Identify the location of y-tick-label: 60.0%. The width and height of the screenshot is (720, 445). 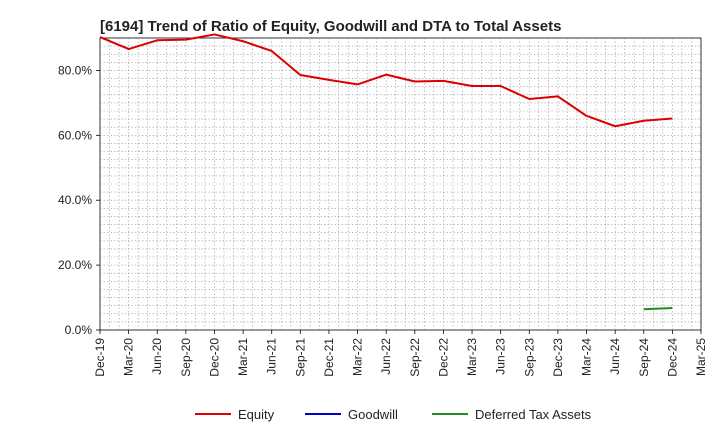
(75, 135).